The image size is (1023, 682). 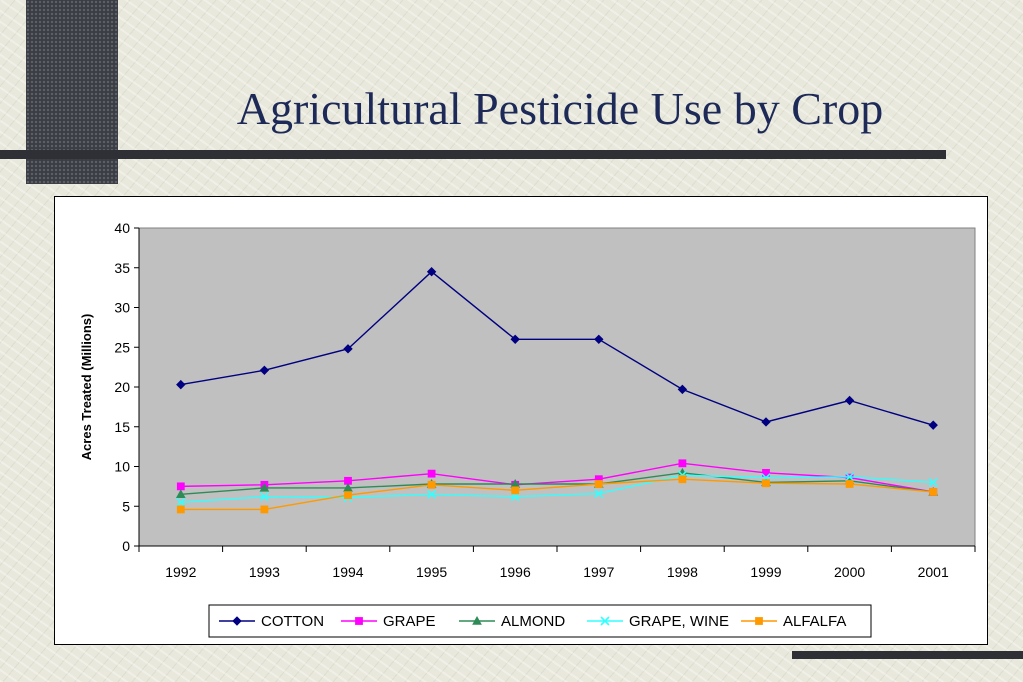 I want to click on legend-entry: GRAPE, WINE, so click(x=658, y=621).